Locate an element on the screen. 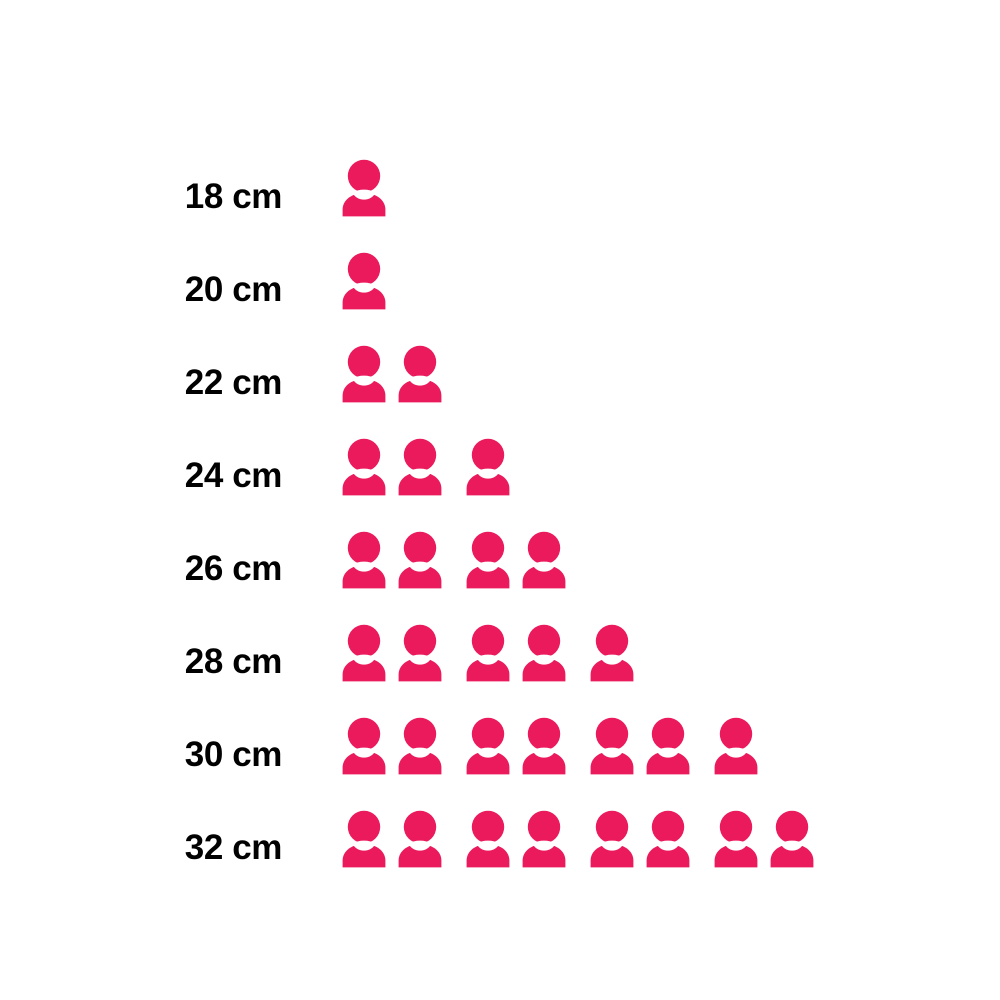 This screenshot has height=1000, width=1000. row-label: 18 cm is located at coordinates (233, 196).